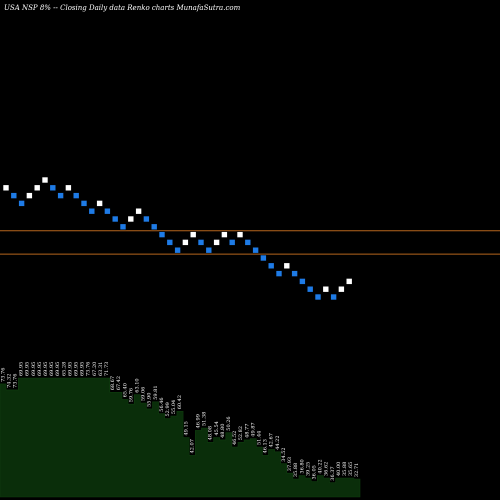 The image size is (500, 500). What do you see at coordinates (357, 470) in the screenshot?
I see `volume-label: 32.71` at bounding box center [357, 470].